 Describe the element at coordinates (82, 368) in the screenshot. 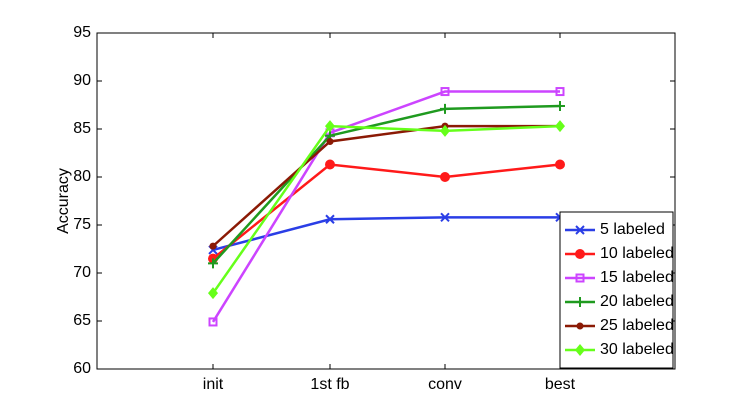

I see `y-tick-label: 60` at that location.